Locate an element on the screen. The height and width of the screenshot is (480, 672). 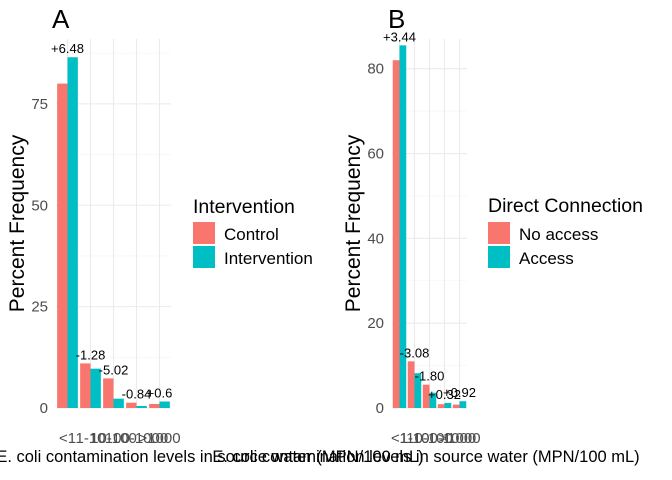
legend-title: Intervention is located at coordinates (244, 207).